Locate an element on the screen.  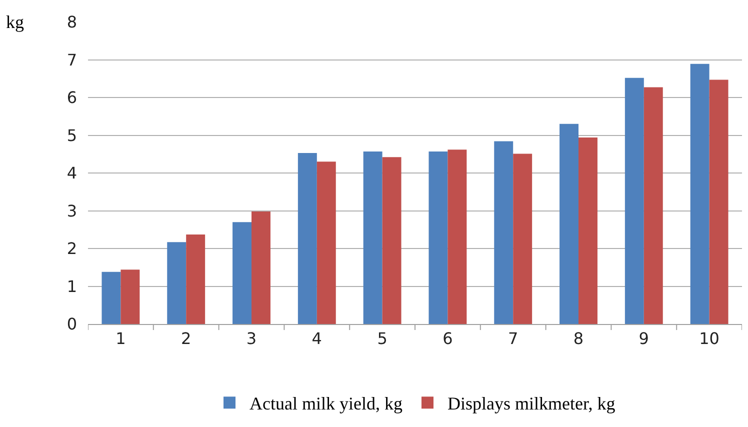
x-tick-label: 2 is located at coordinates (186, 338).